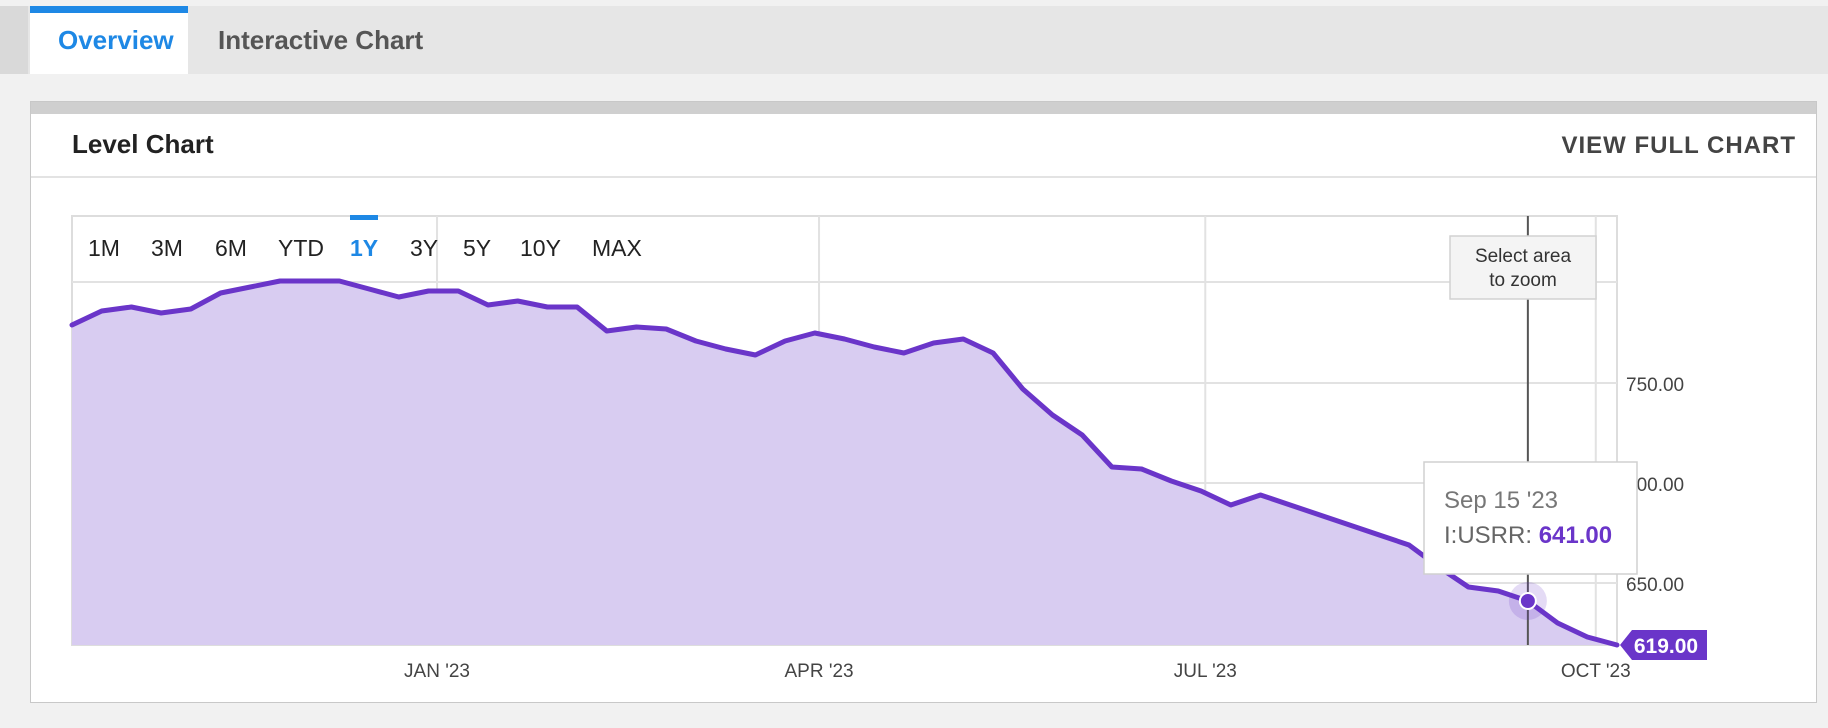  What do you see at coordinates (914, 40) in the screenshot?
I see `tab-bar` at bounding box center [914, 40].